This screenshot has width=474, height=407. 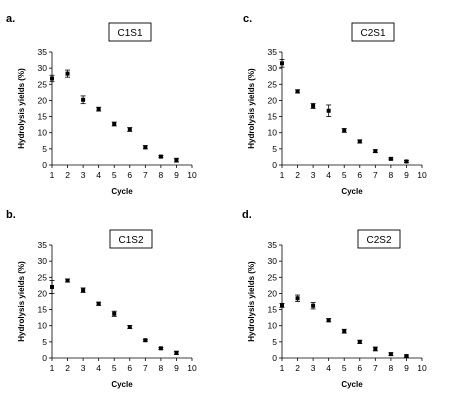 What do you see at coordinates (11, 215) in the screenshot?
I see `panel-letter: b.` at bounding box center [11, 215].